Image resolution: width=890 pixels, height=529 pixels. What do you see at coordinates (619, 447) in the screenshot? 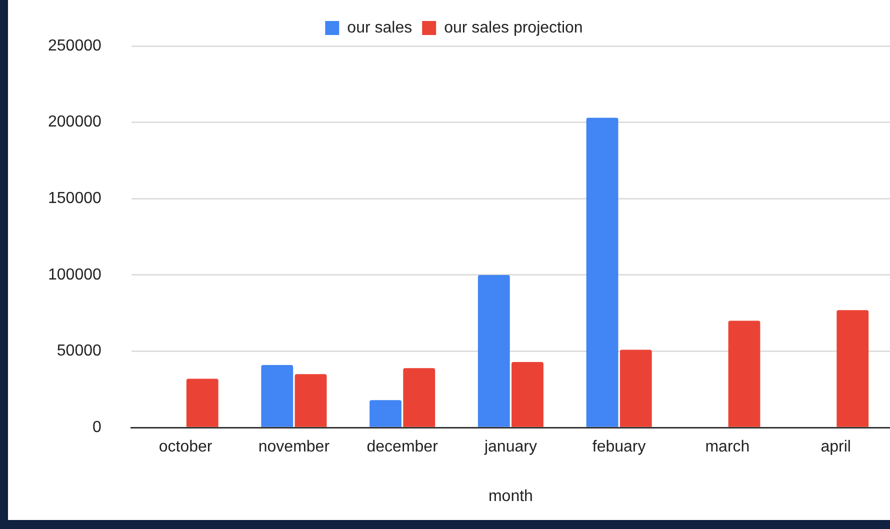
I see `x-tick-label: febuary` at bounding box center [619, 447].